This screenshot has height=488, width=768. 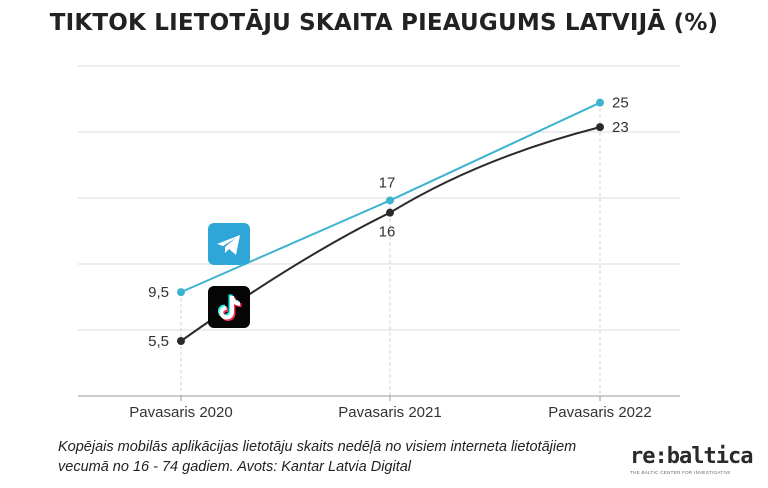 What do you see at coordinates (599, 412) in the screenshot?
I see `x-tick-label: Pavasaris 2022` at bounding box center [599, 412].